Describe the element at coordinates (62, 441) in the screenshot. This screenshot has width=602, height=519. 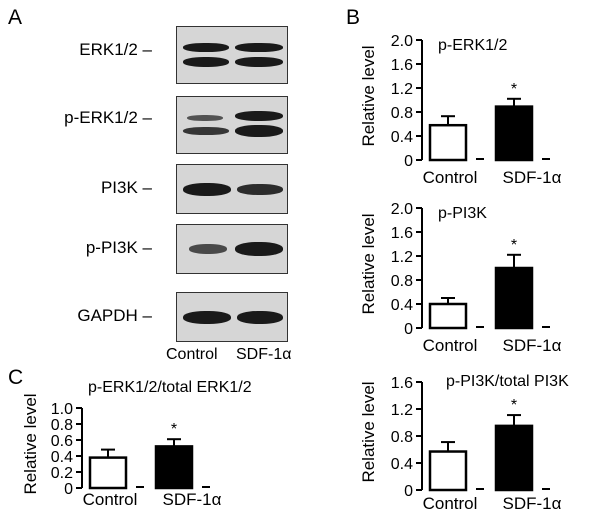
I see `y-tick-label: 0.6` at that location.